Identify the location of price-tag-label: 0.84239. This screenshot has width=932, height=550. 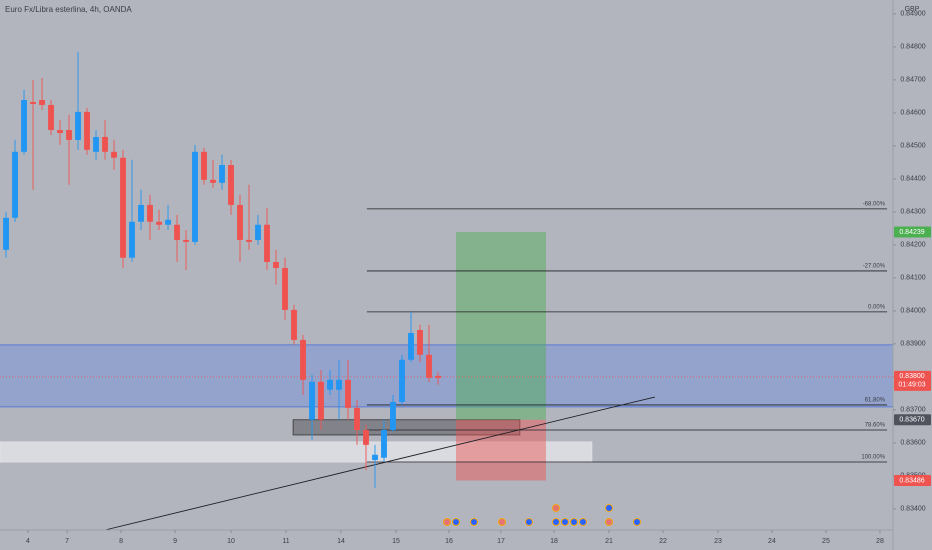
(911, 232).